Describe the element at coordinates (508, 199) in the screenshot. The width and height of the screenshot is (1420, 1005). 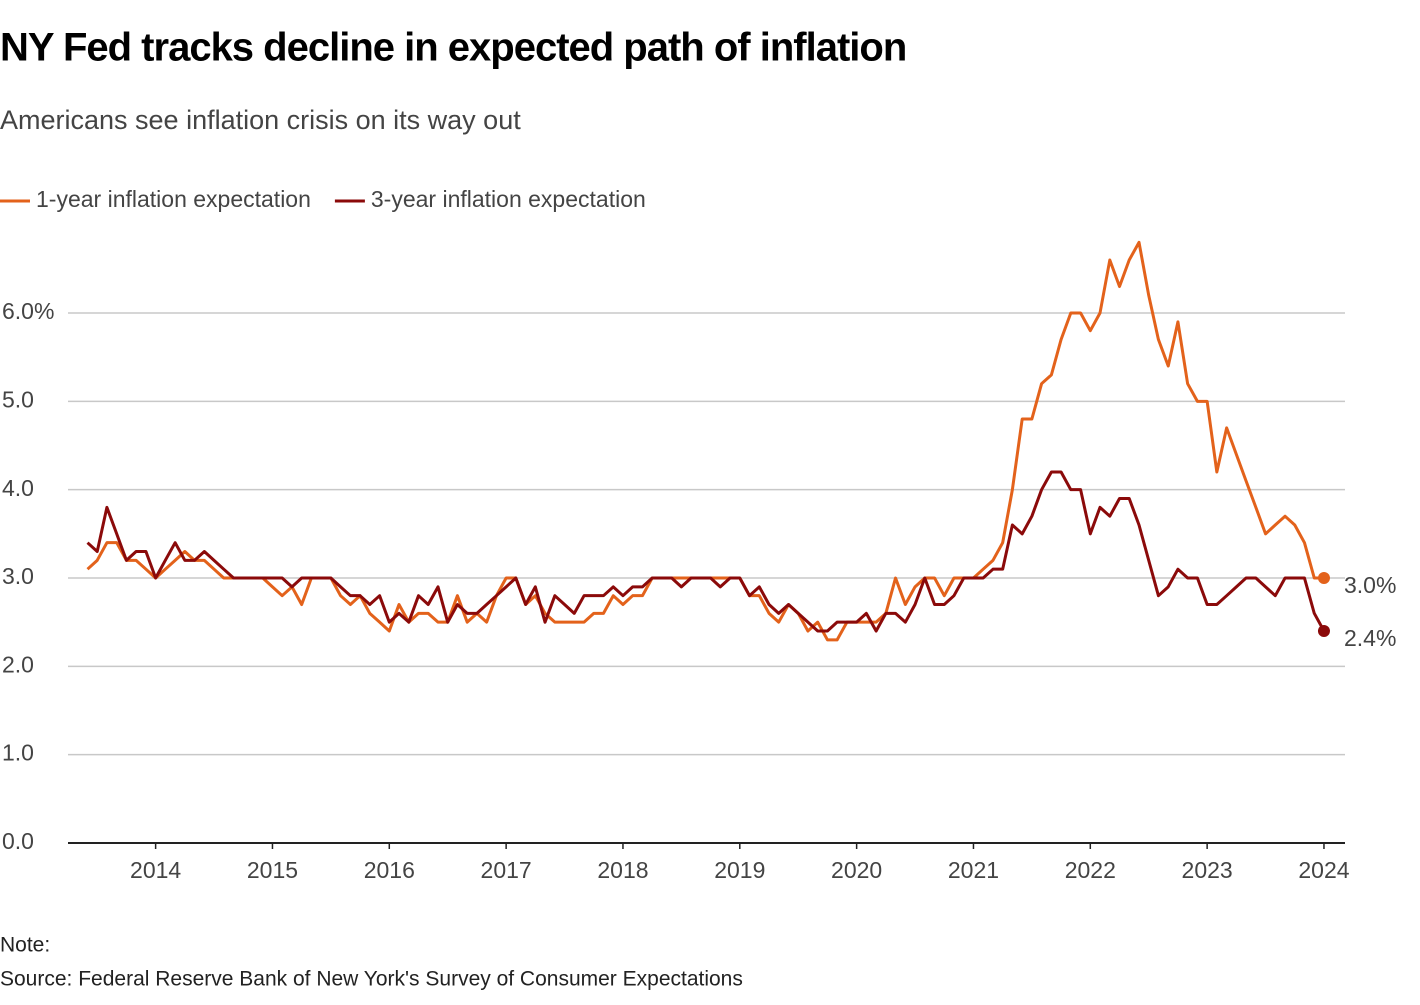
I see `legend-label: 3-year inflation expectation` at that location.